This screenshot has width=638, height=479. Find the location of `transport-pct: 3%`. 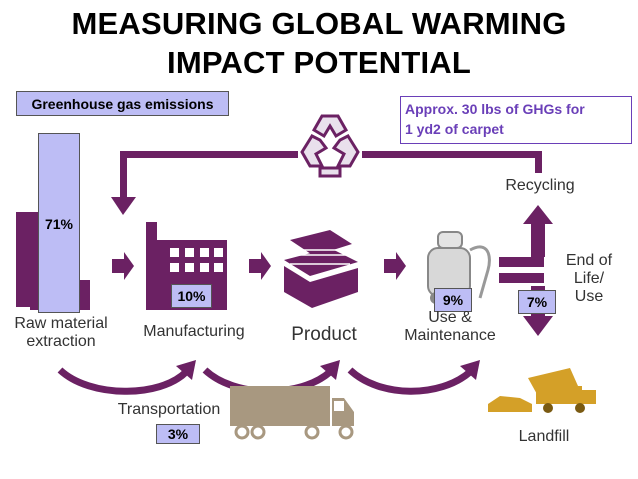

transport-pct: 3% is located at coordinates (178, 434).